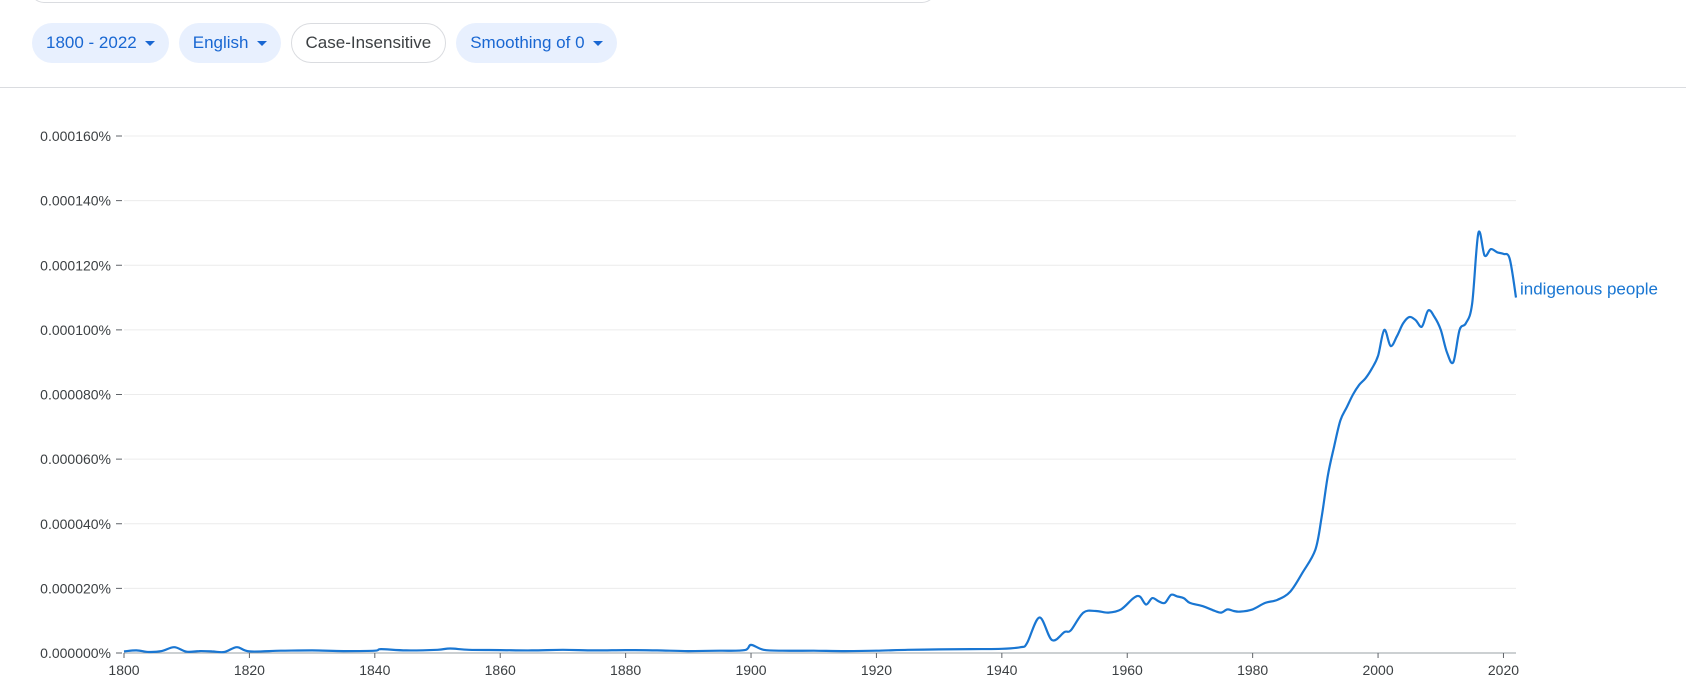 This screenshot has width=1686, height=693. What do you see at coordinates (374, 670) in the screenshot?
I see `x-tick-label: 1840` at bounding box center [374, 670].